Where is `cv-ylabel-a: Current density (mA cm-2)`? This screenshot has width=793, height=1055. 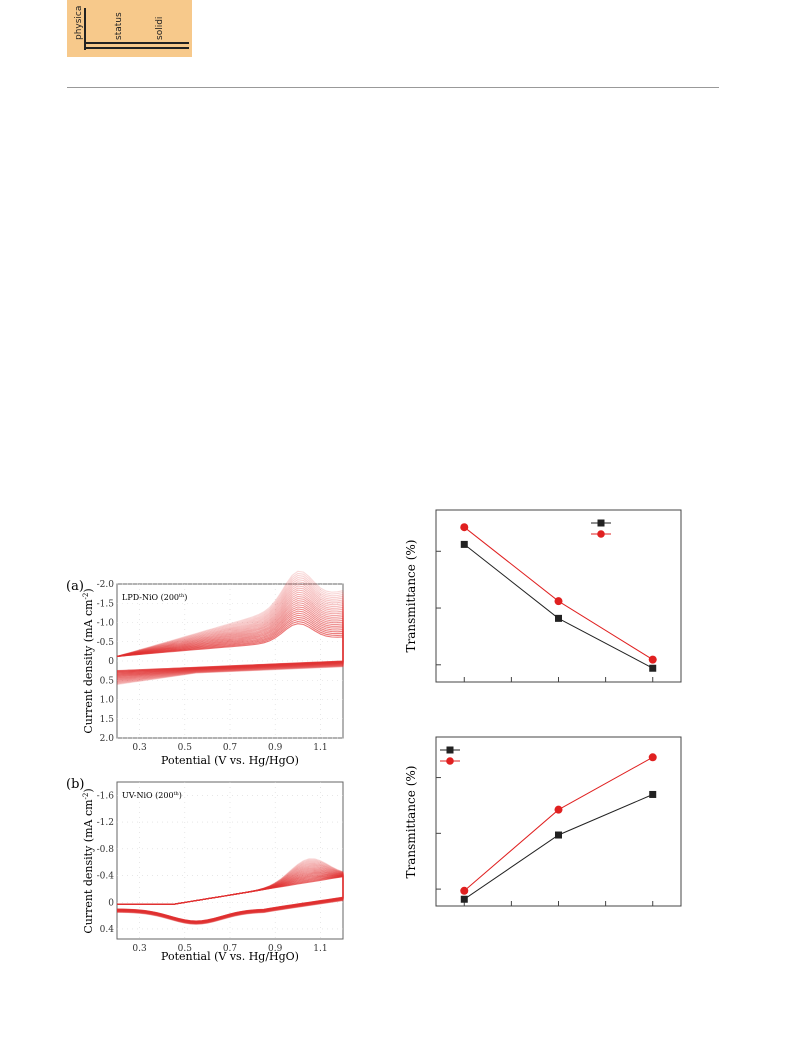
cv-ylabel-a: Current density (mA cm-2) is located at coordinates (88, 660).